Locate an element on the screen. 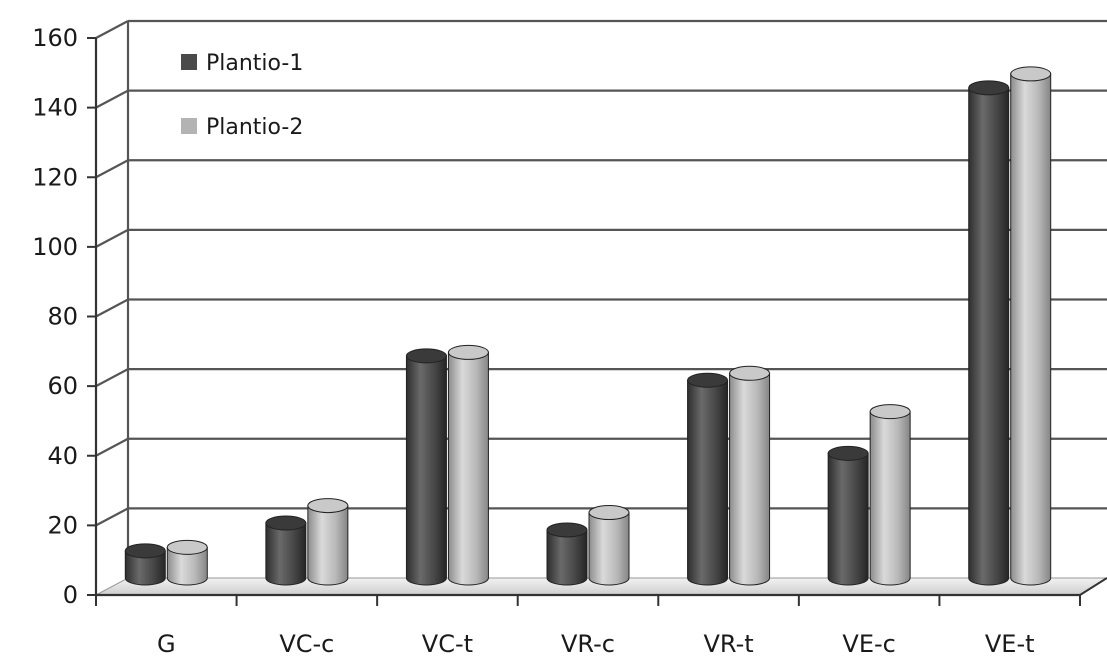  y-tick-label: 140 is located at coordinates (55, 108).